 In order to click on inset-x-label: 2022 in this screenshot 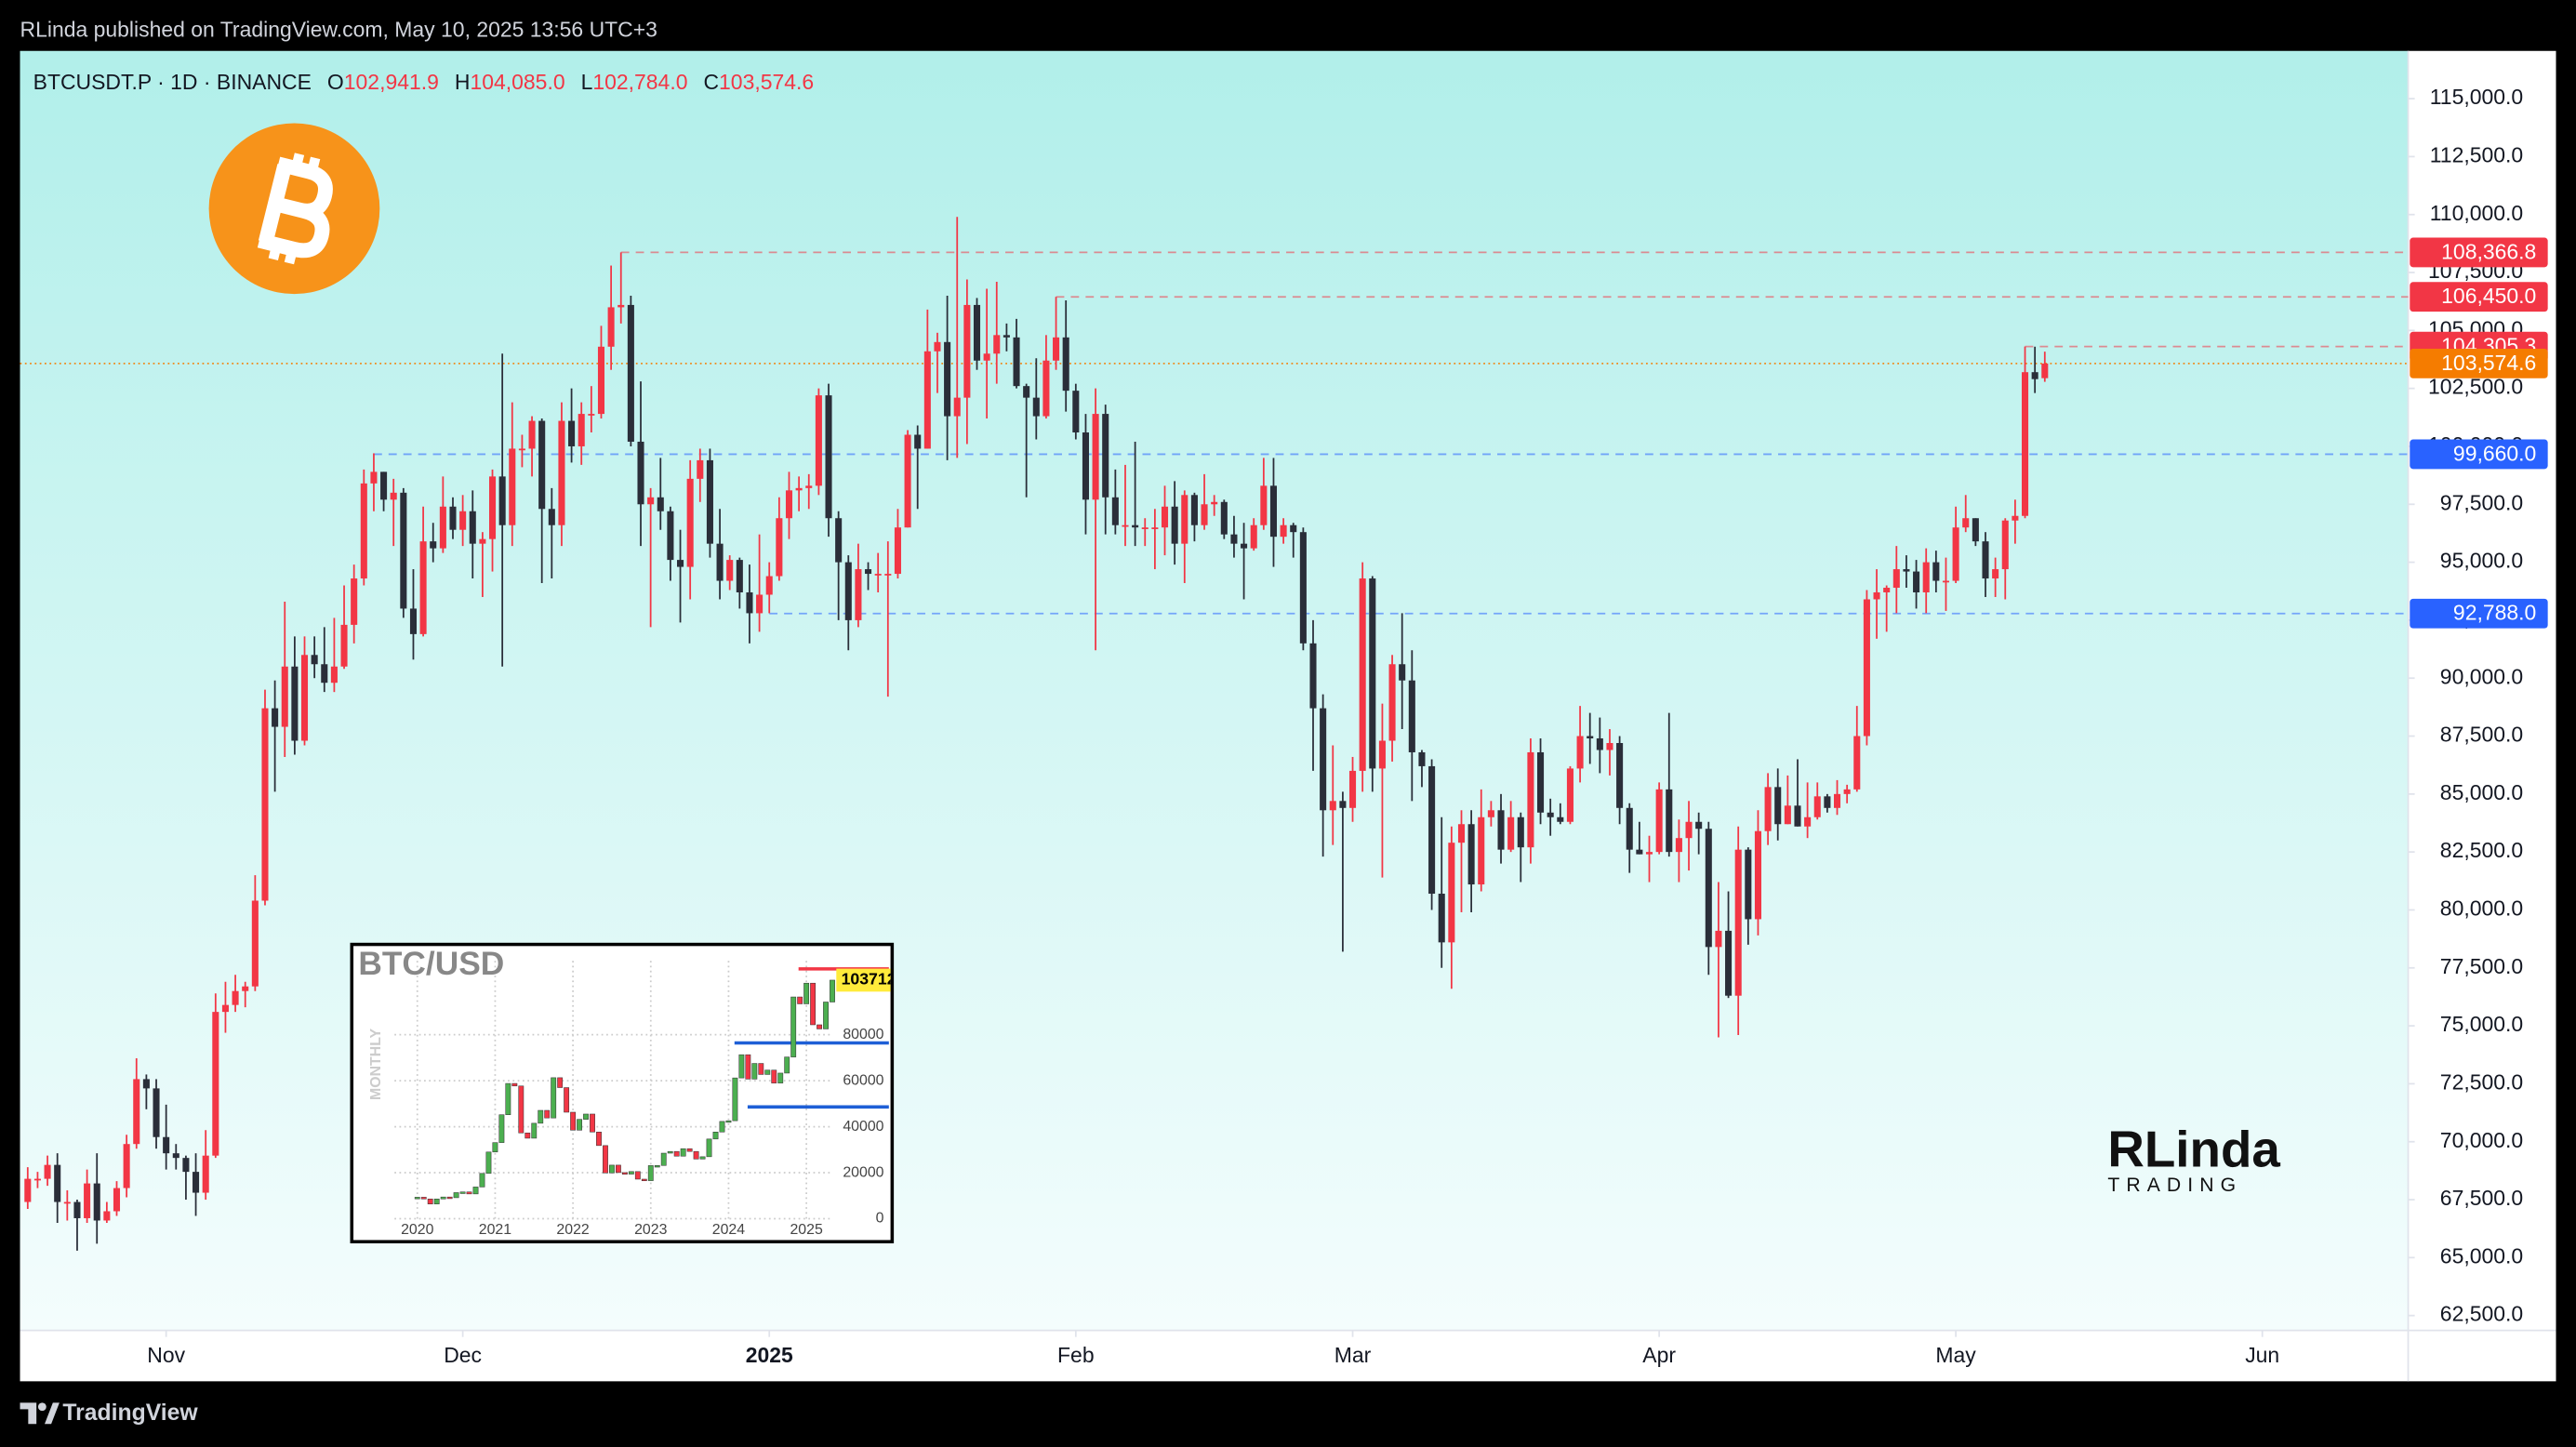, I will do `click(572, 1230)`.